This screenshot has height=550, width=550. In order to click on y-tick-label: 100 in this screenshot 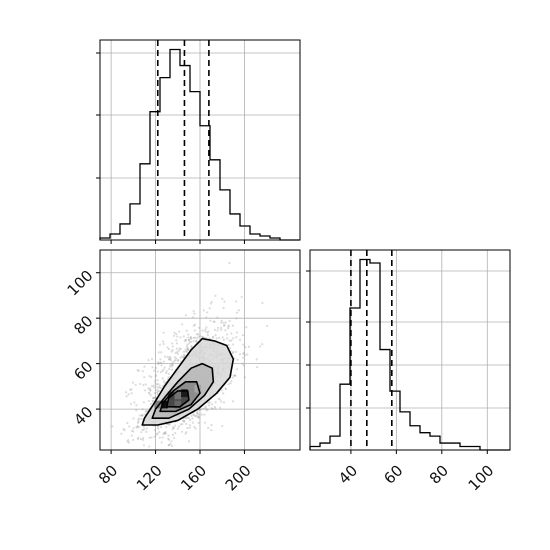, I will do `click(80, 283)`.